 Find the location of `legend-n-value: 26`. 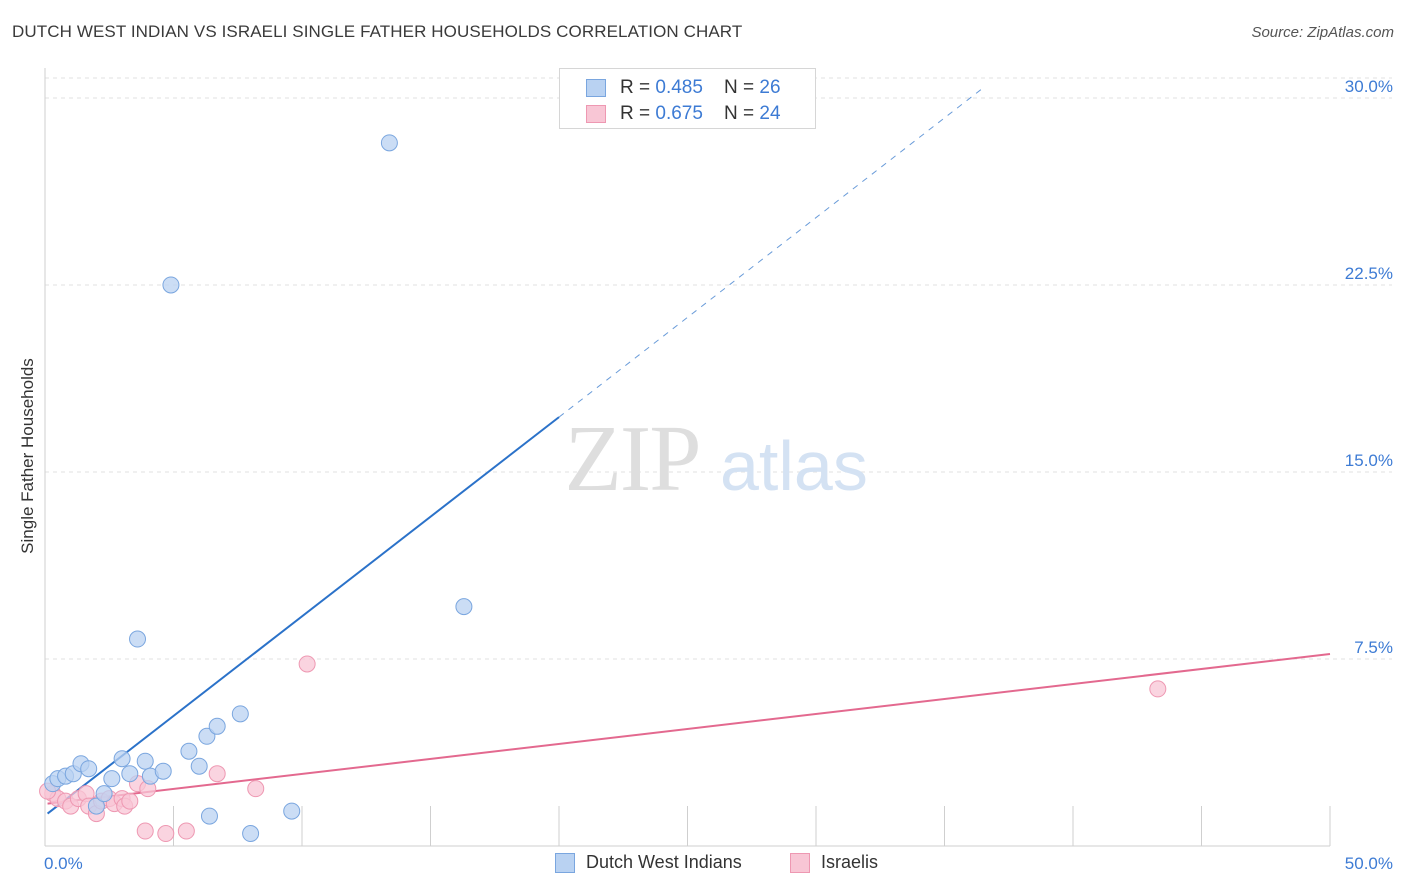

legend-n-value: 26 is located at coordinates (770, 87).